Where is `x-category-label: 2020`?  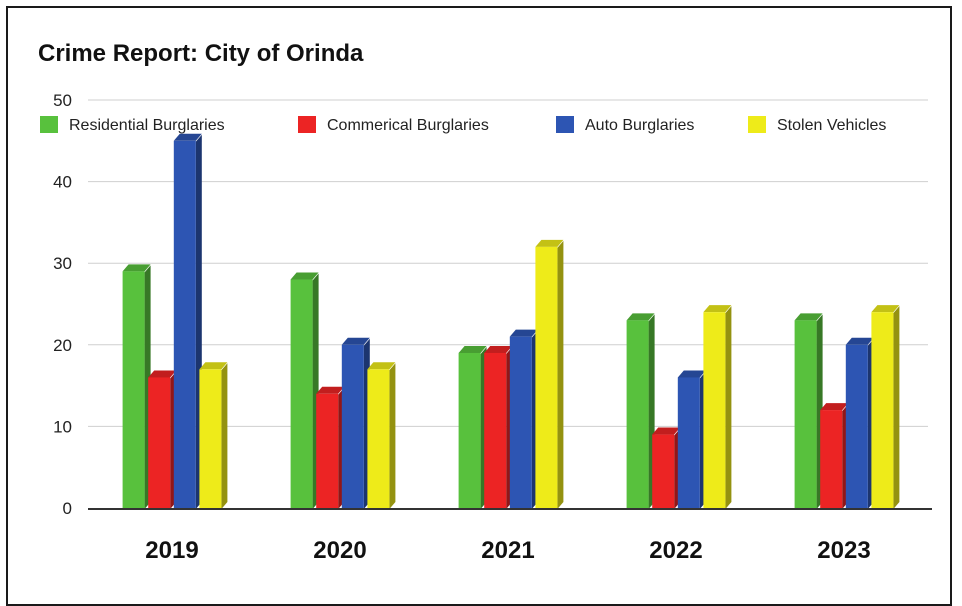
x-category-label: 2020 is located at coordinates (339, 550).